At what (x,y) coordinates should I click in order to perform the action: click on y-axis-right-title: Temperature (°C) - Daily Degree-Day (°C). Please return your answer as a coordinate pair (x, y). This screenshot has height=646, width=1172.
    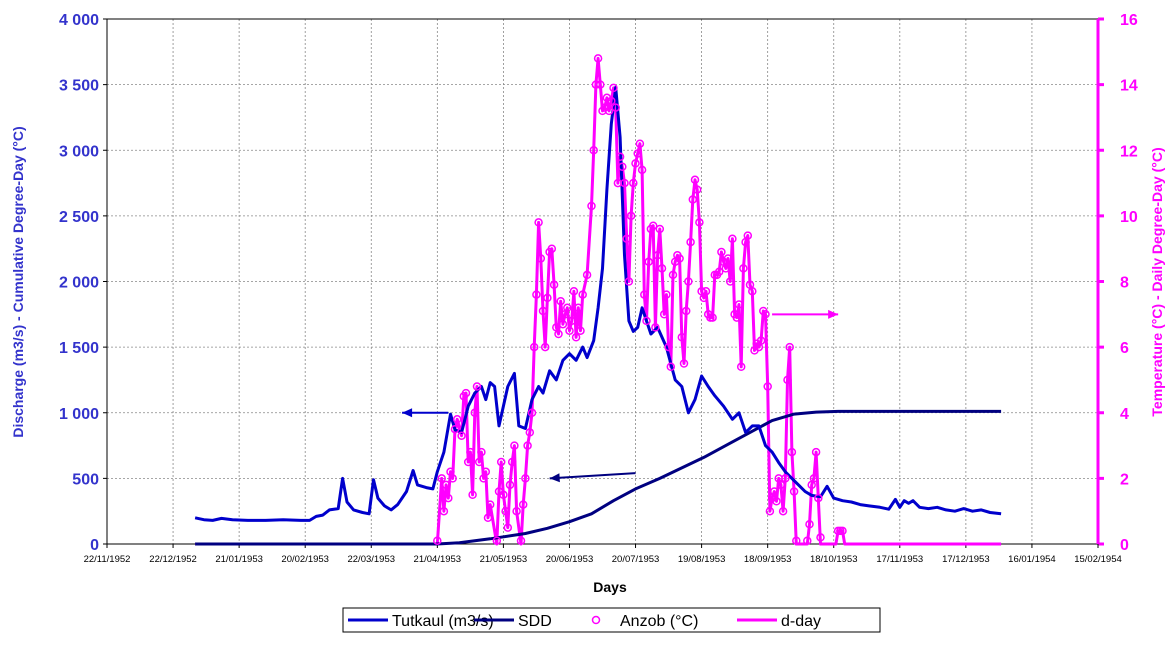
    Looking at the image, I should click on (1157, 281).